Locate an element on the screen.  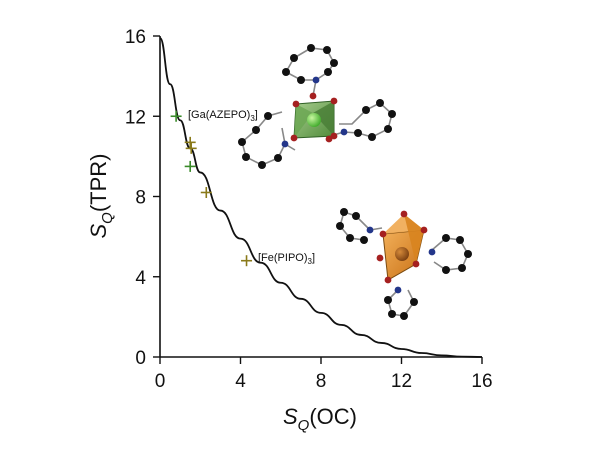
x-axis-label: SQ(OC) is located at coordinates (320, 419).